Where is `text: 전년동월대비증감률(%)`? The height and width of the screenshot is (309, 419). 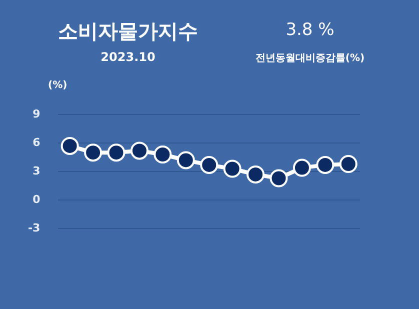 text: 전년동월대비증감률(%) is located at coordinates (310, 58).